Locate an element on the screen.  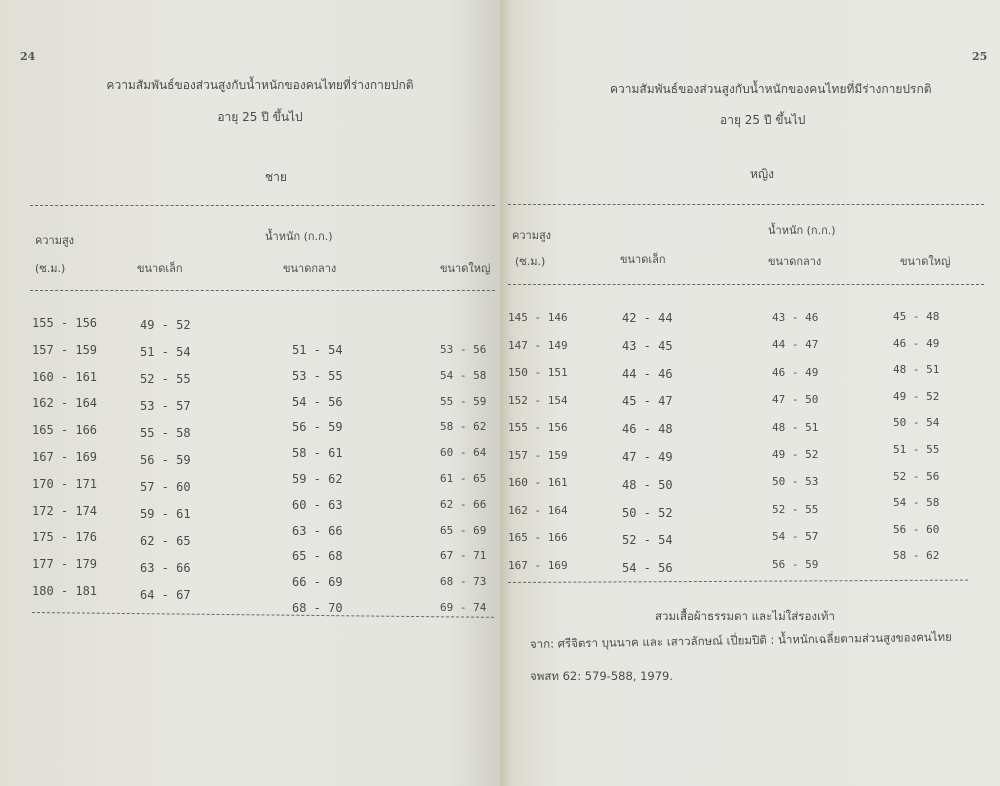
table-cell-medium: 44 - 47 is located at coordinates (795, 345).